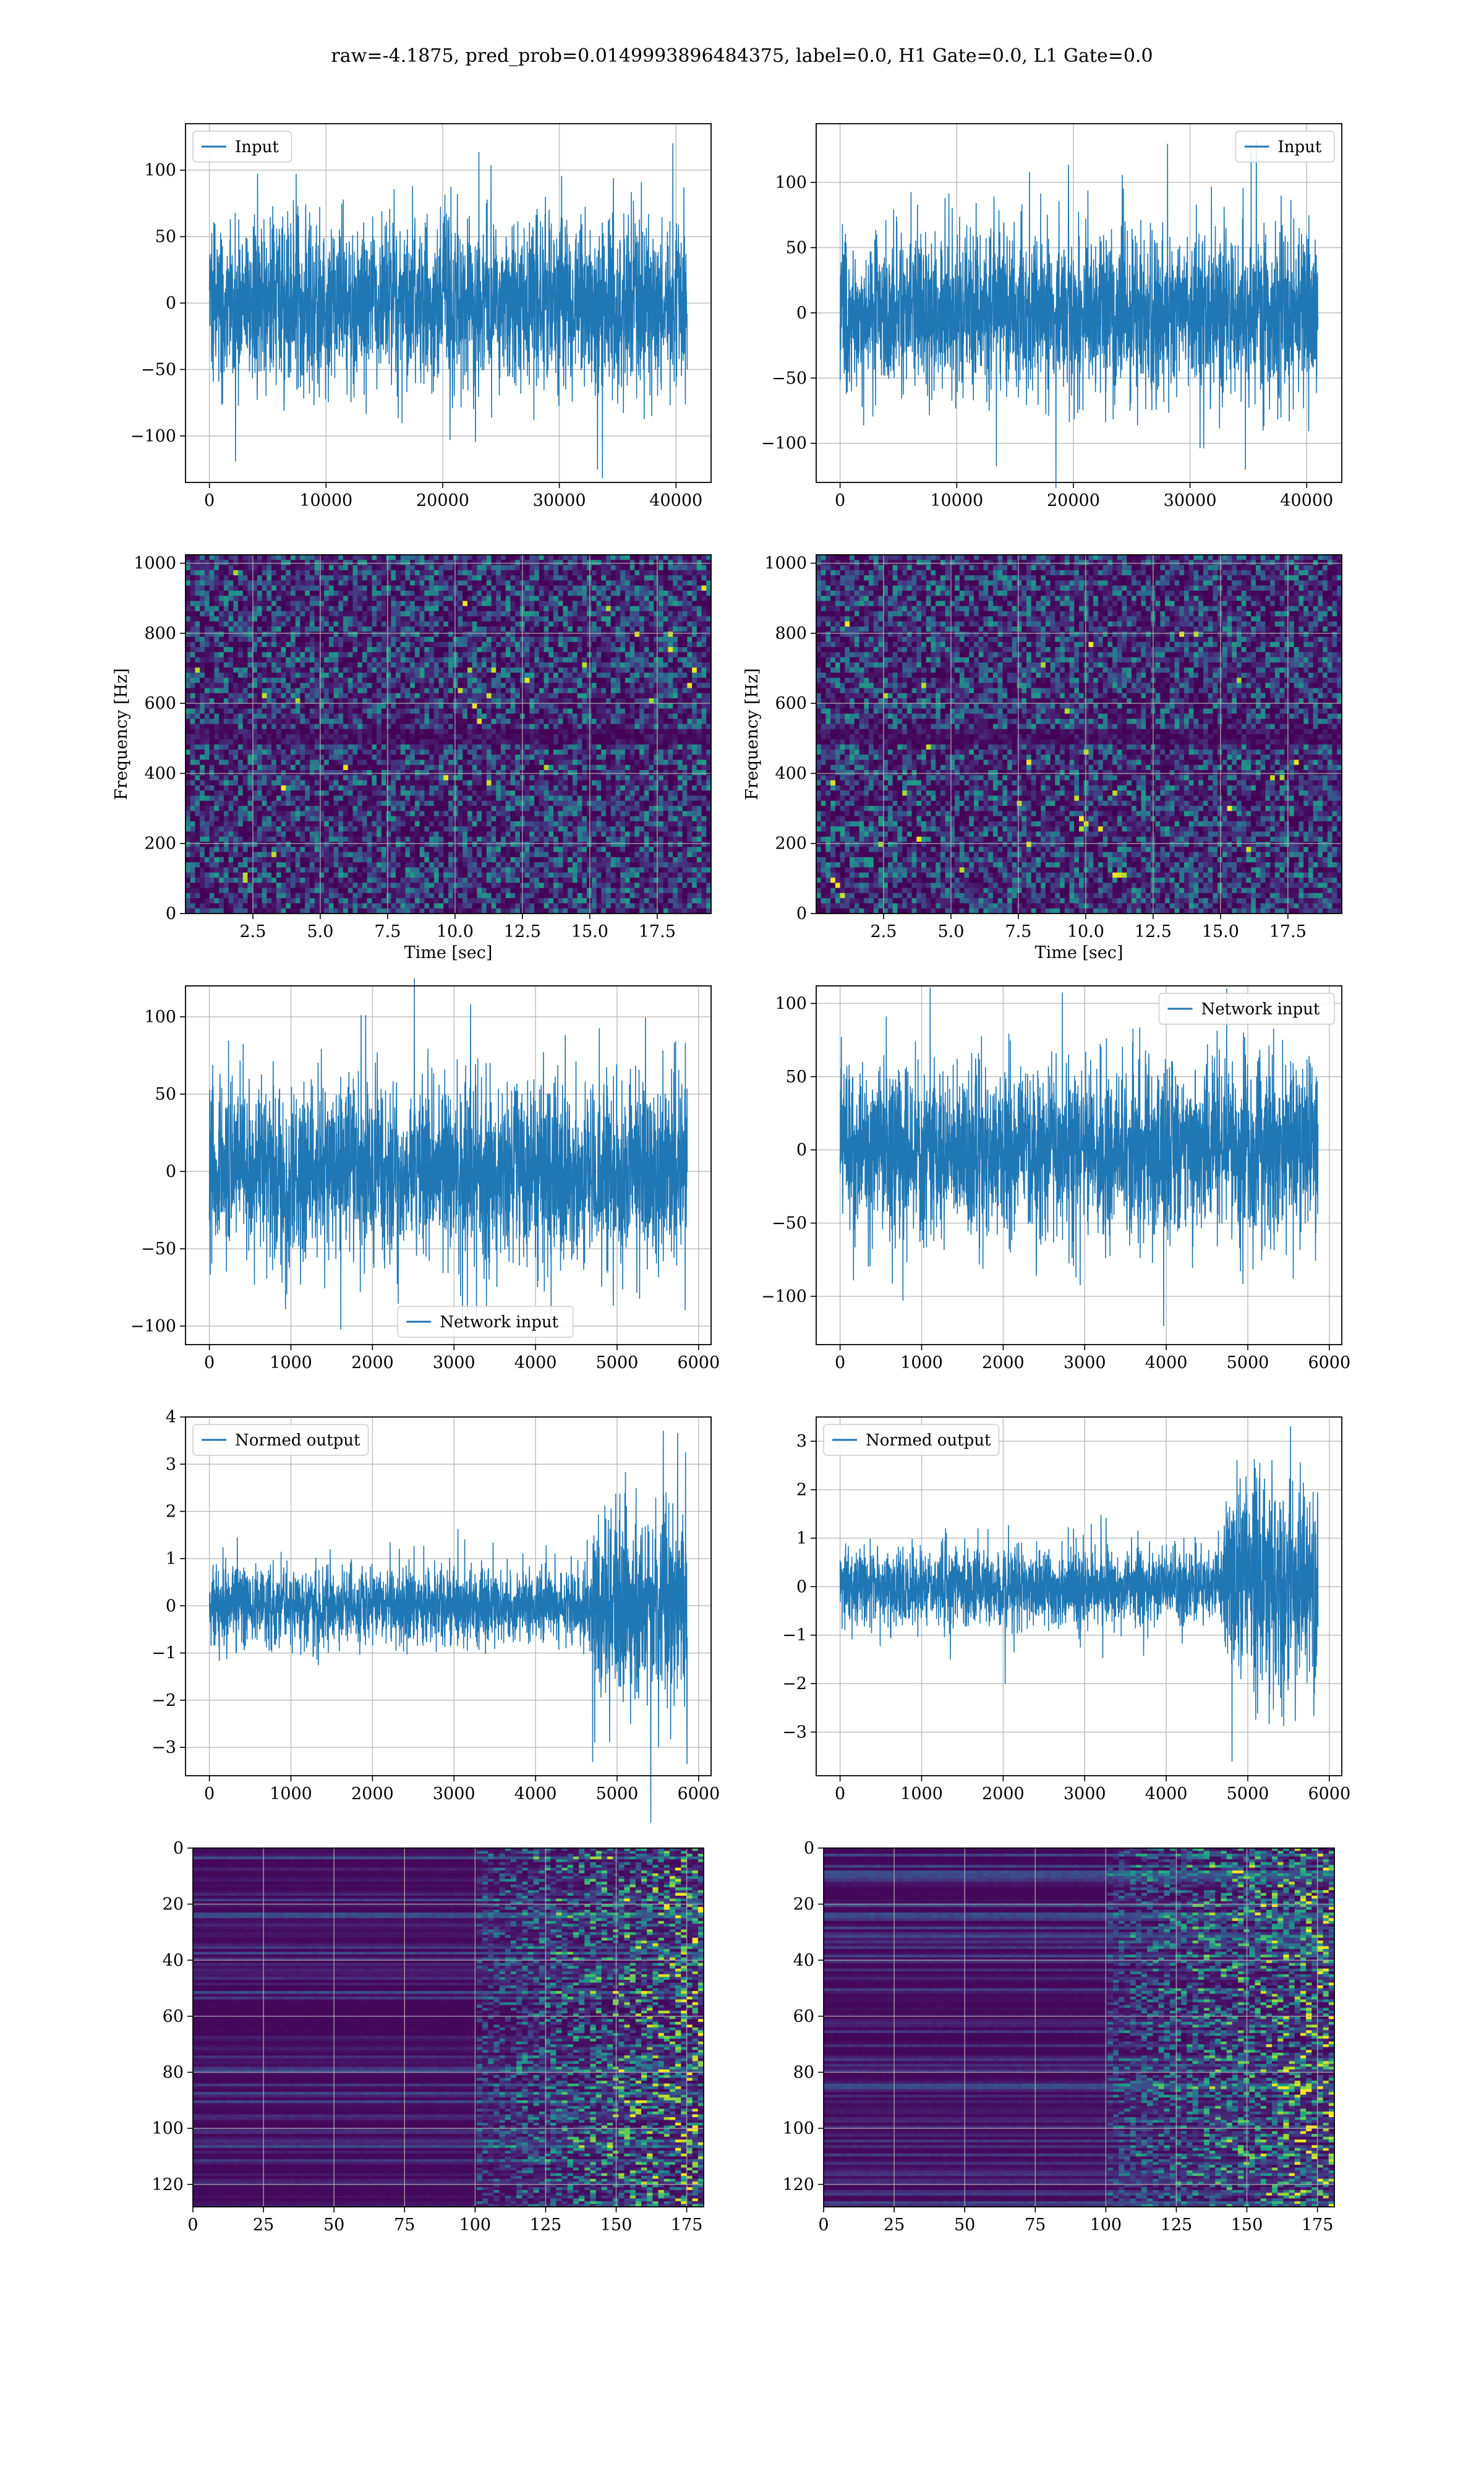 The image size is (1484, 2474). What do you see at coordinates (1190, 500) in the screenshot?
I see `x-tick-label: 30000` at bounding box center [1190, 500].